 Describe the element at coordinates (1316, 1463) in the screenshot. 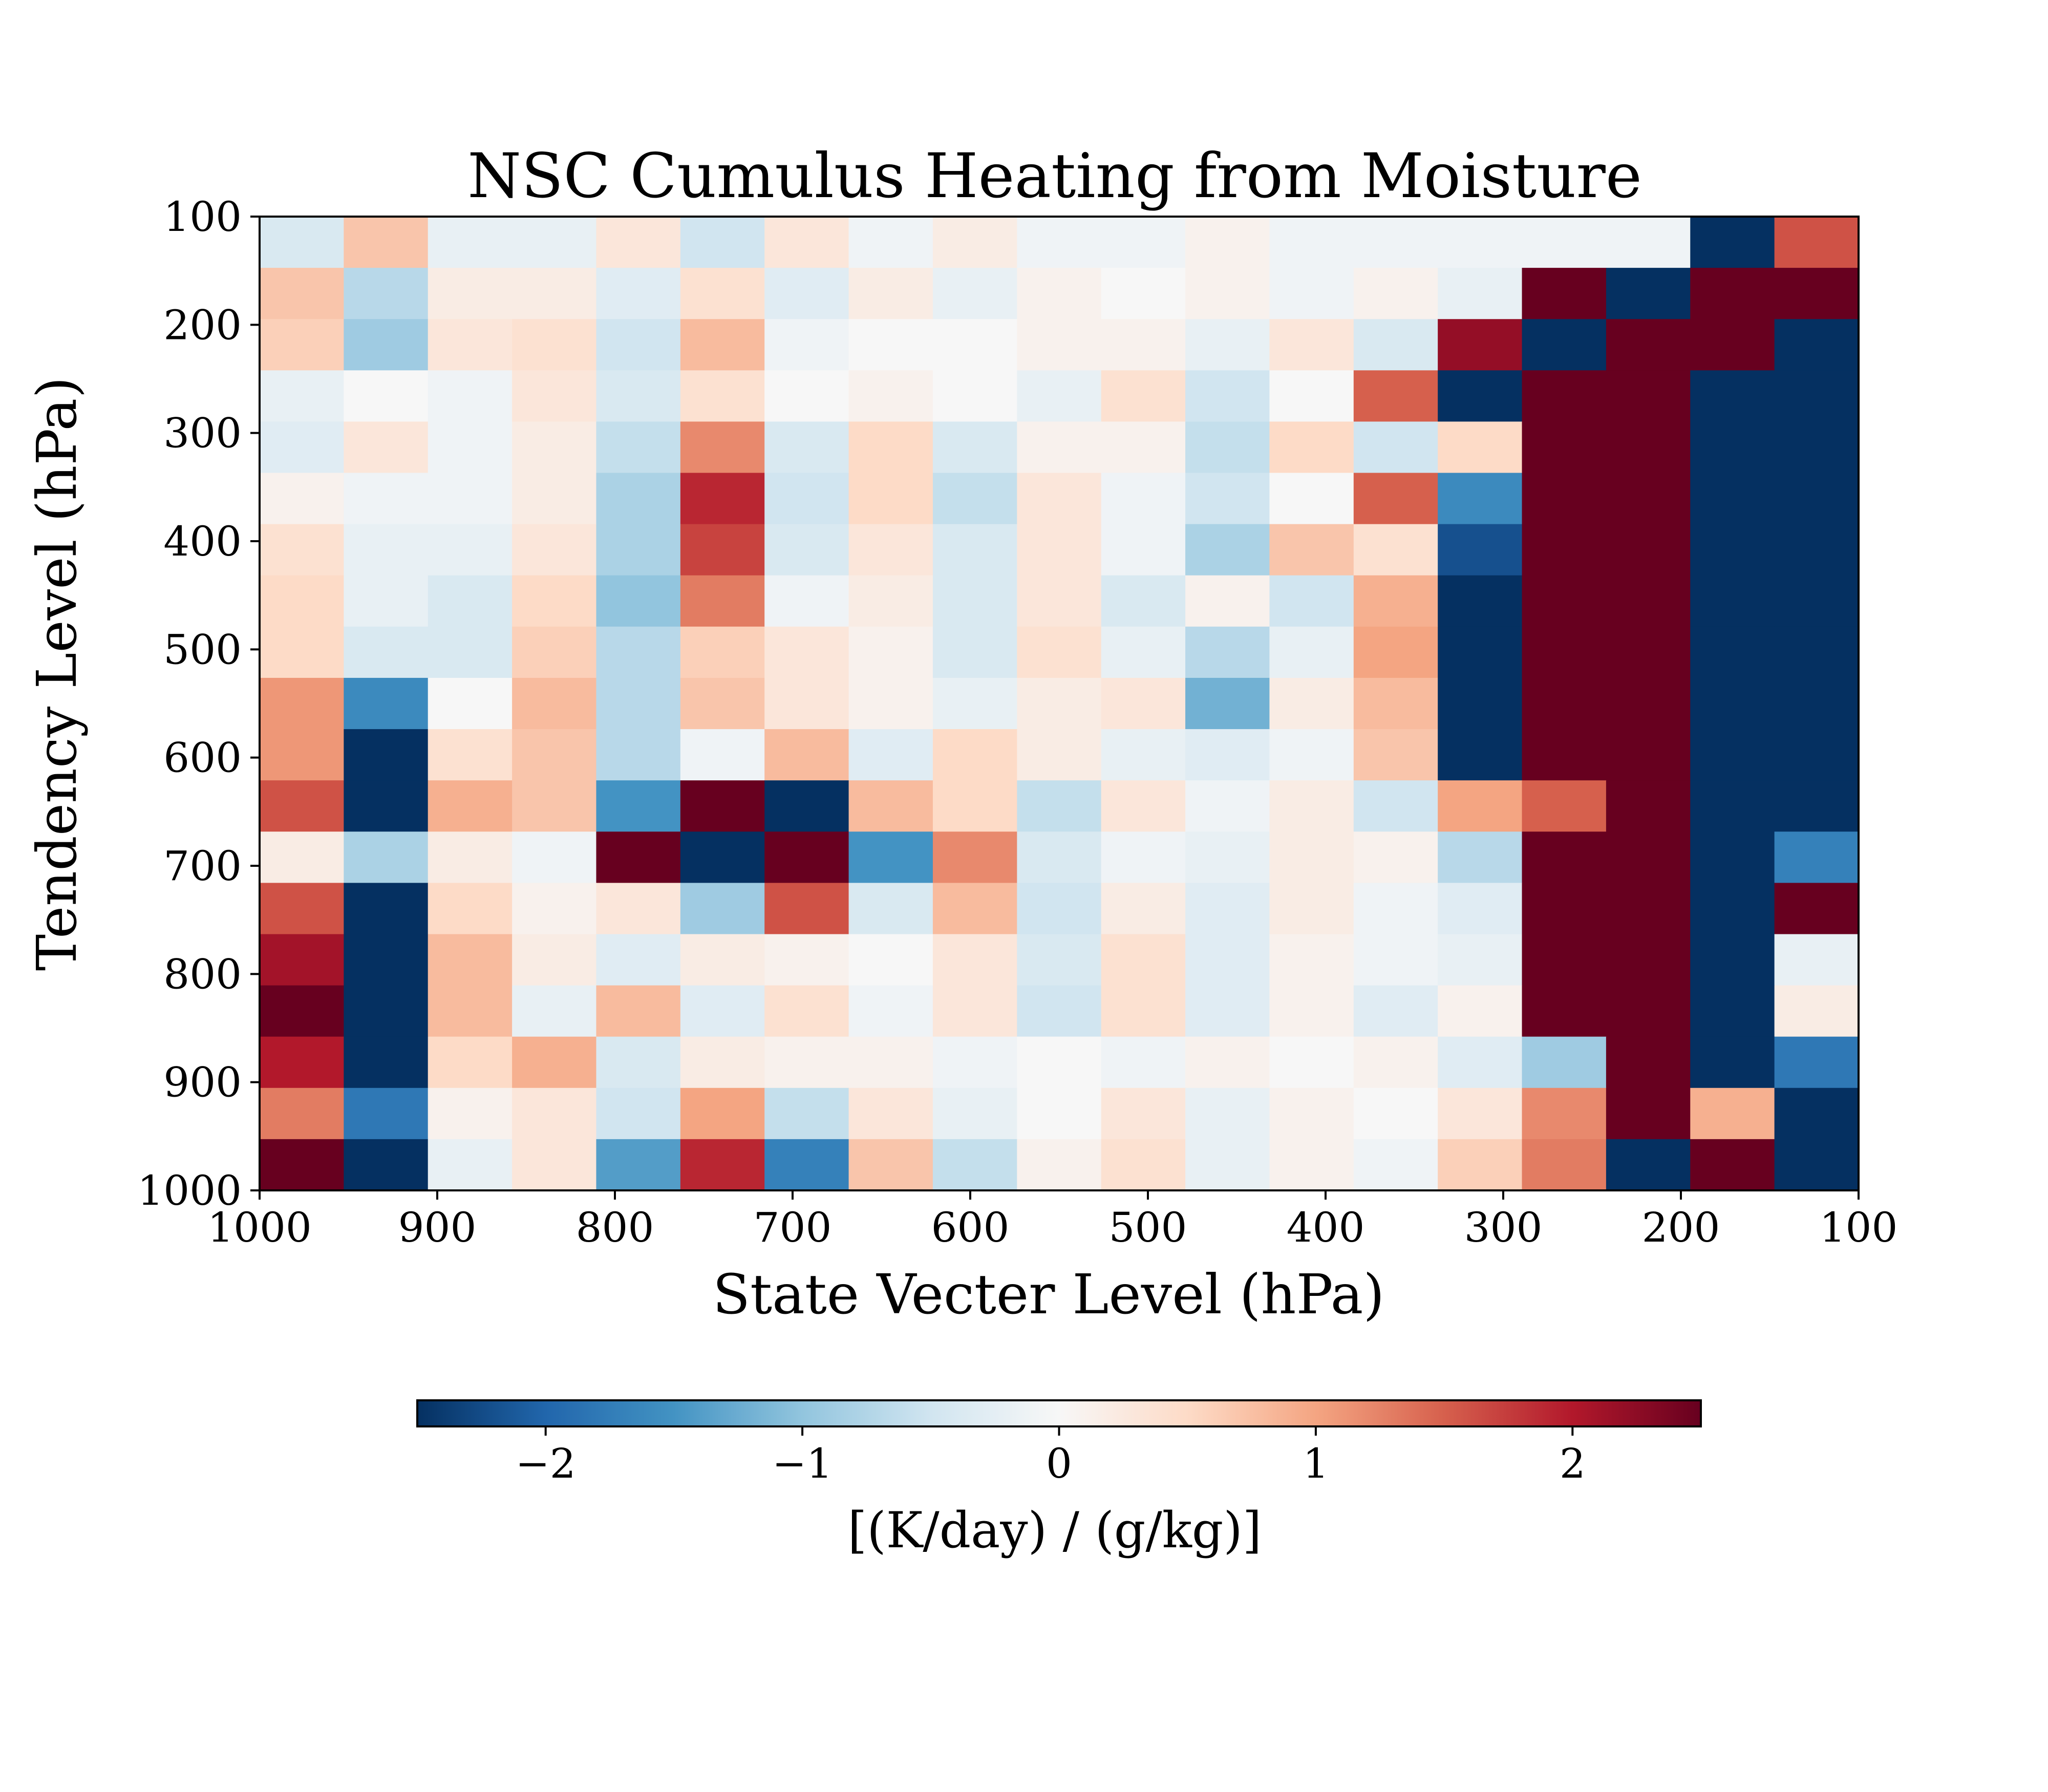

I see `colorbar-tick-label: 1` at that location.